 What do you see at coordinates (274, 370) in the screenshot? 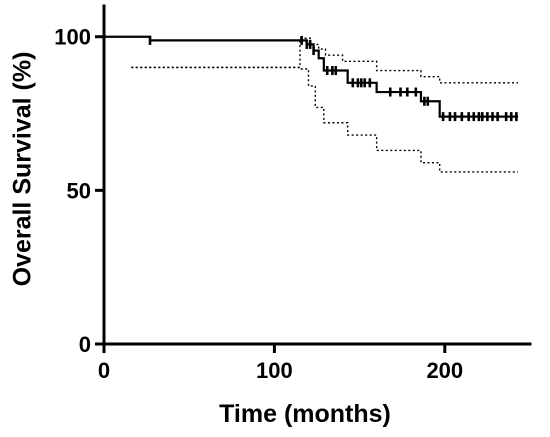
I see `x-tick-label-100: 100` at bounding box center [274, 370].